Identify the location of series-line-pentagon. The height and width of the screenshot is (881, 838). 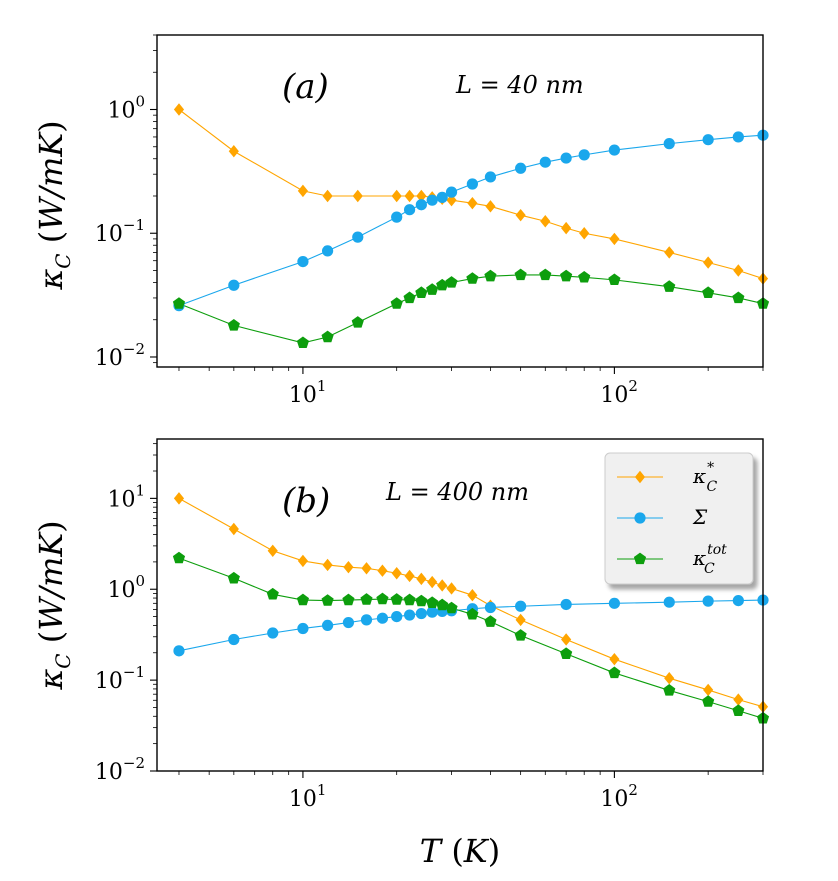
(471, 309).